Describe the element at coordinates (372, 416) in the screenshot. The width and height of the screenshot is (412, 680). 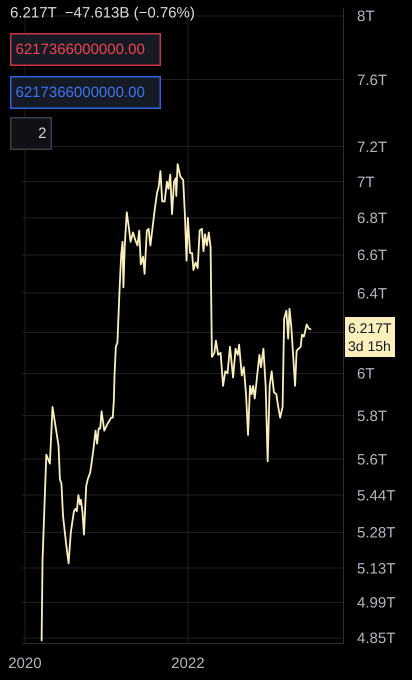
I see `y-tick-label: 5.8T` at that location.